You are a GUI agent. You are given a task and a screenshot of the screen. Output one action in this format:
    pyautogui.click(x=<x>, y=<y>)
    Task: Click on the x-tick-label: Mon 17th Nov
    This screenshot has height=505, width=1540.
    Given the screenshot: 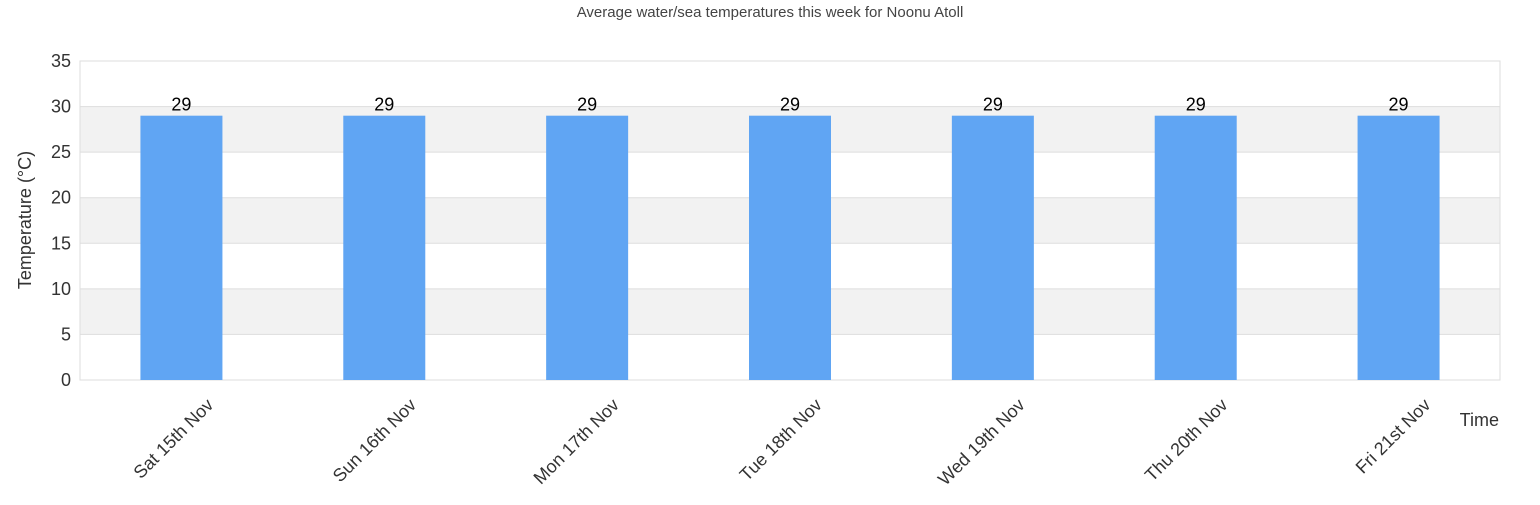 What is the action you would take?
    pyautogui.click(x=576, y=441)
    